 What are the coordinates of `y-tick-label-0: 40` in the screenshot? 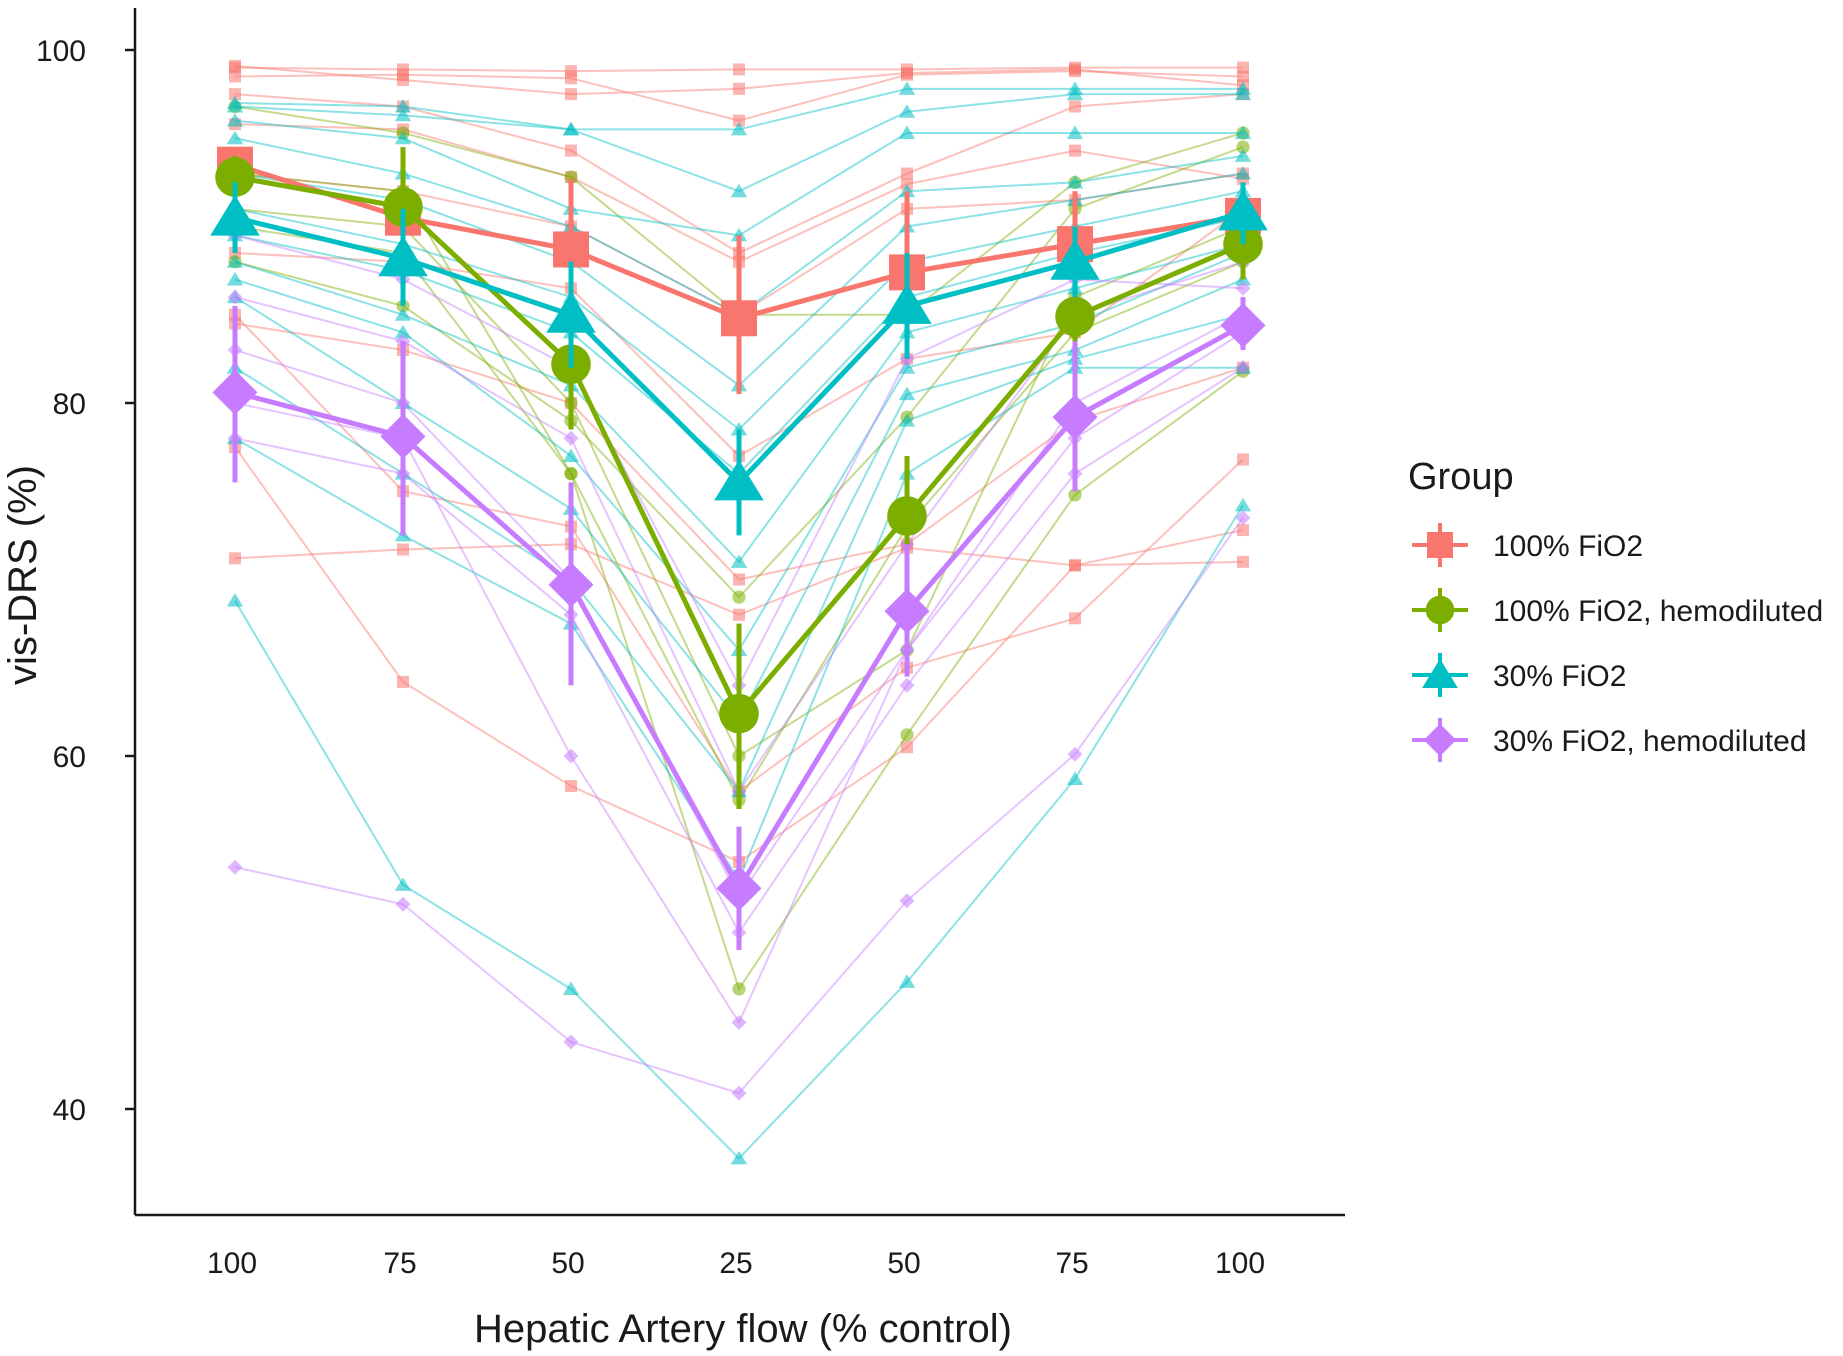 It's located at (69, 1110).